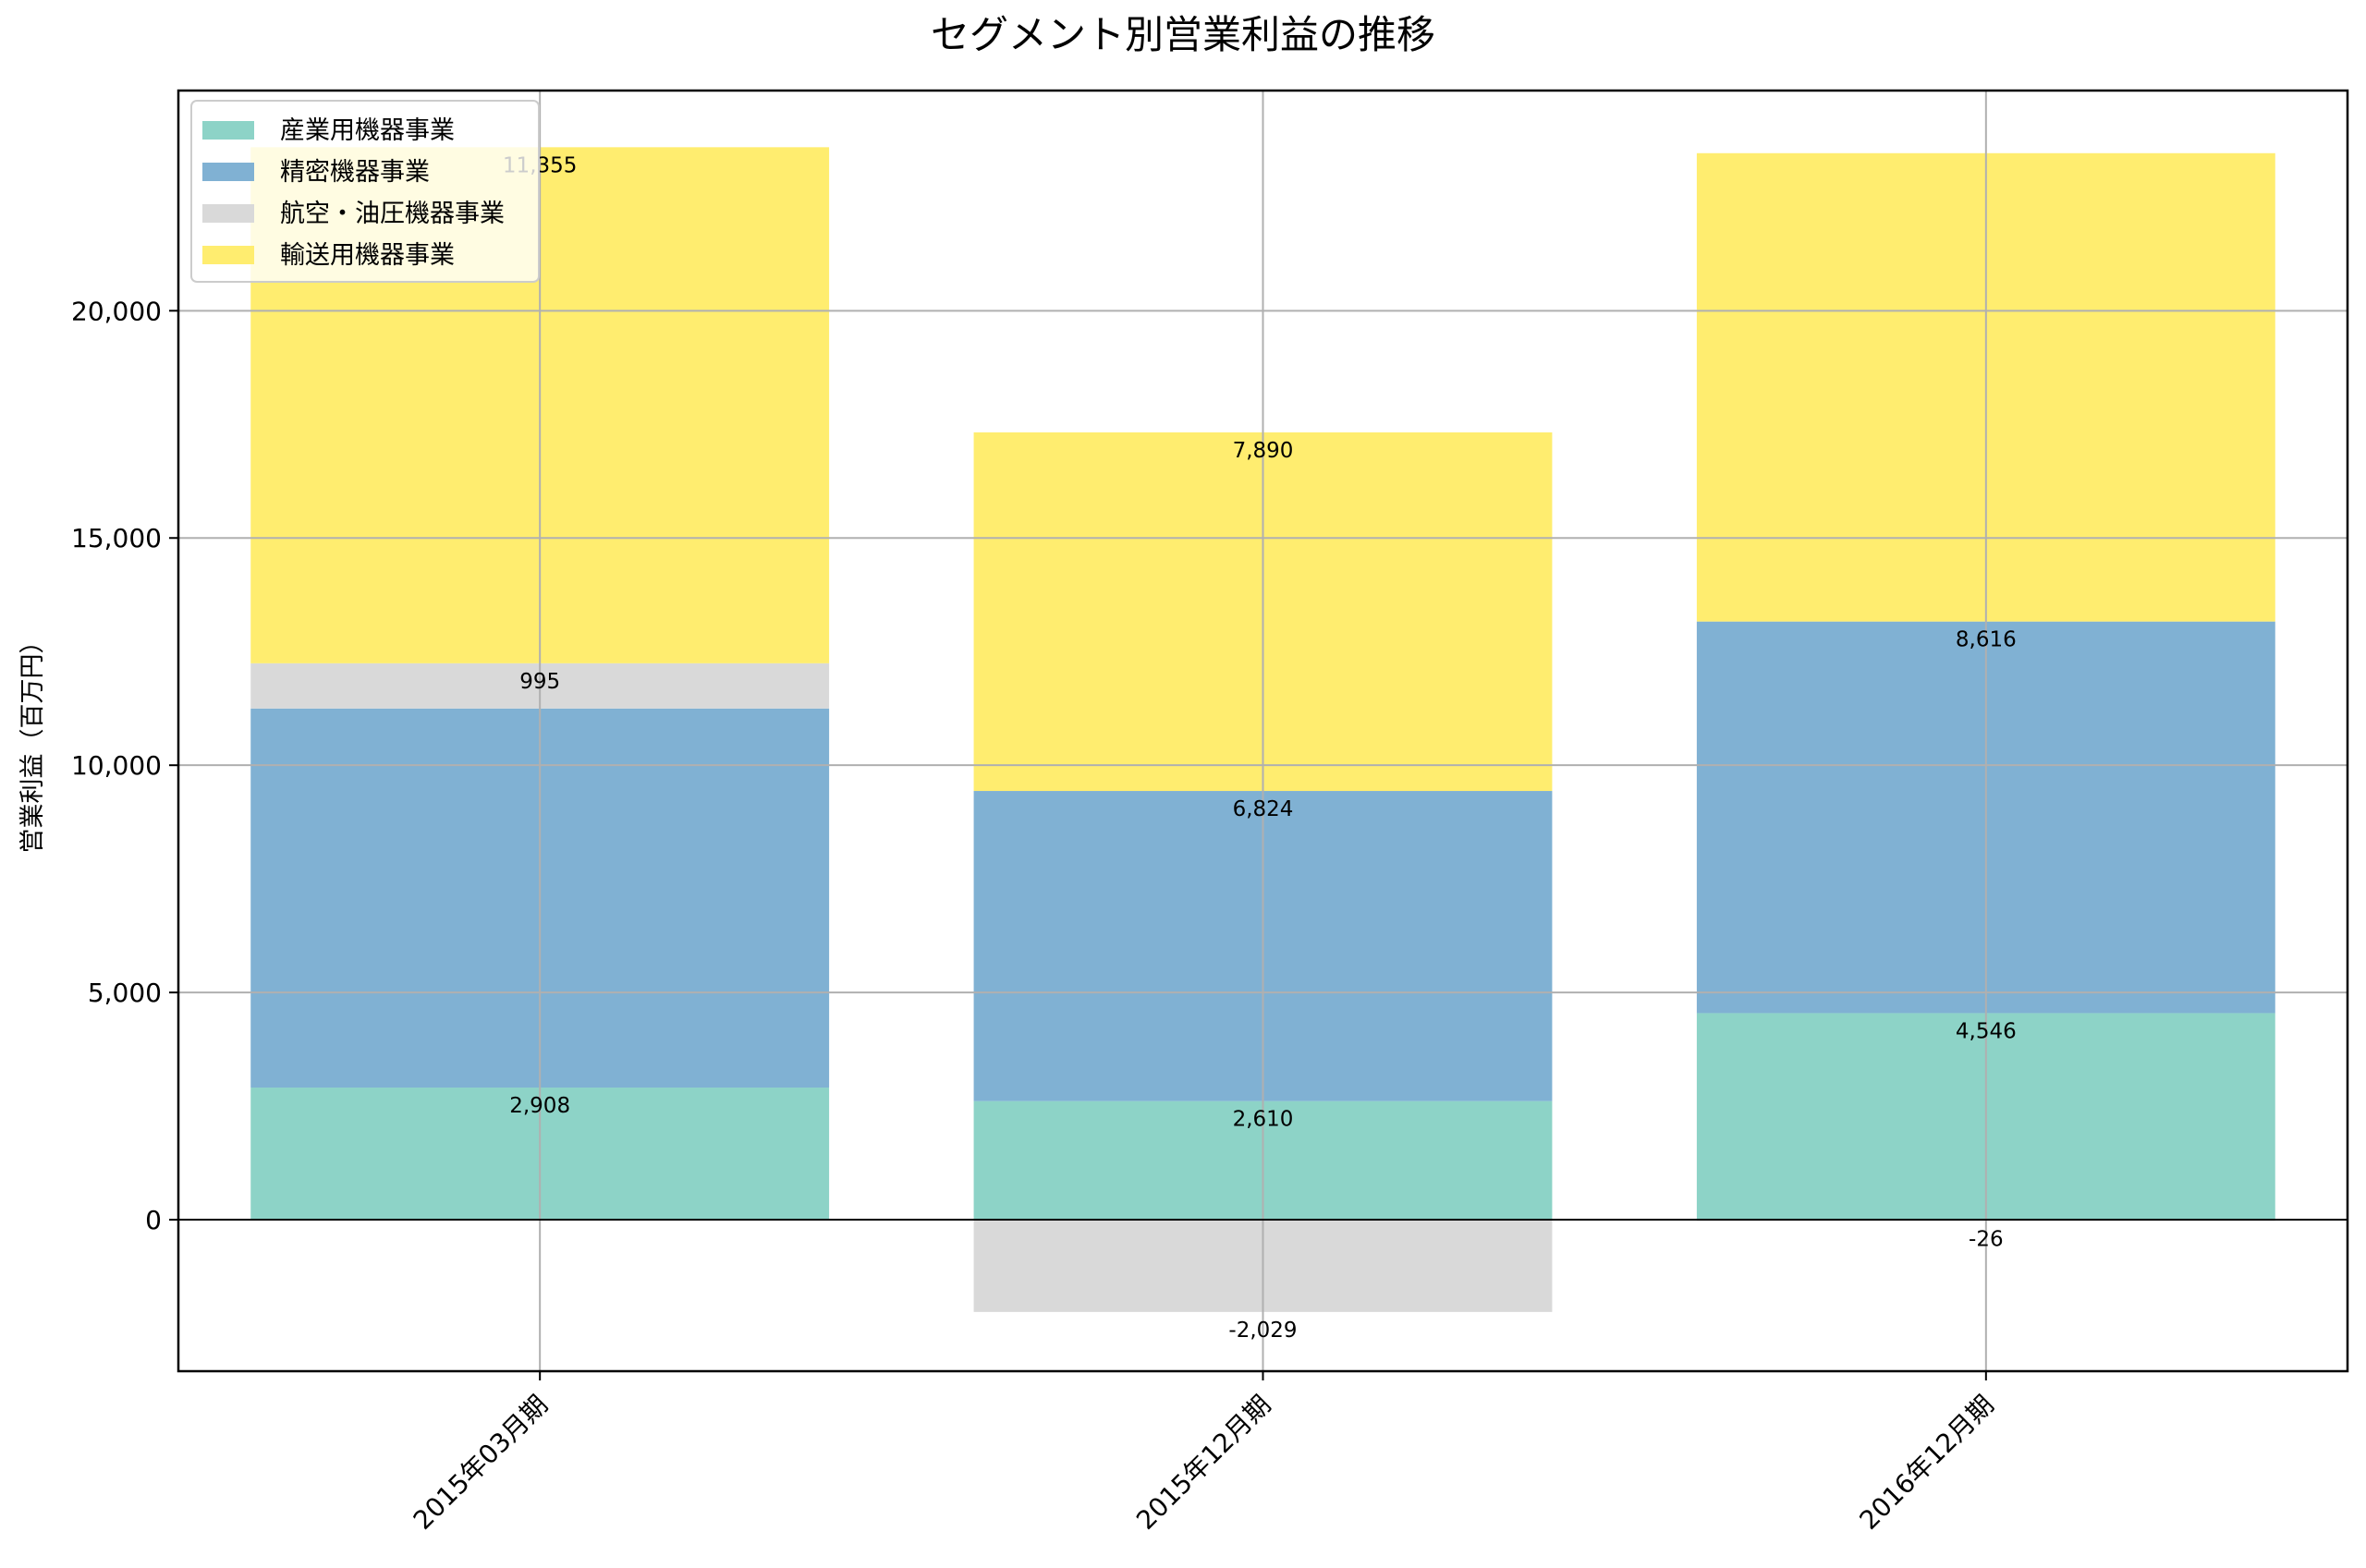  What do you see at coordinates (117, 765) in the screenshot?
I see `y-tick-label-2: 10,000` at bounding box center [117, 765].